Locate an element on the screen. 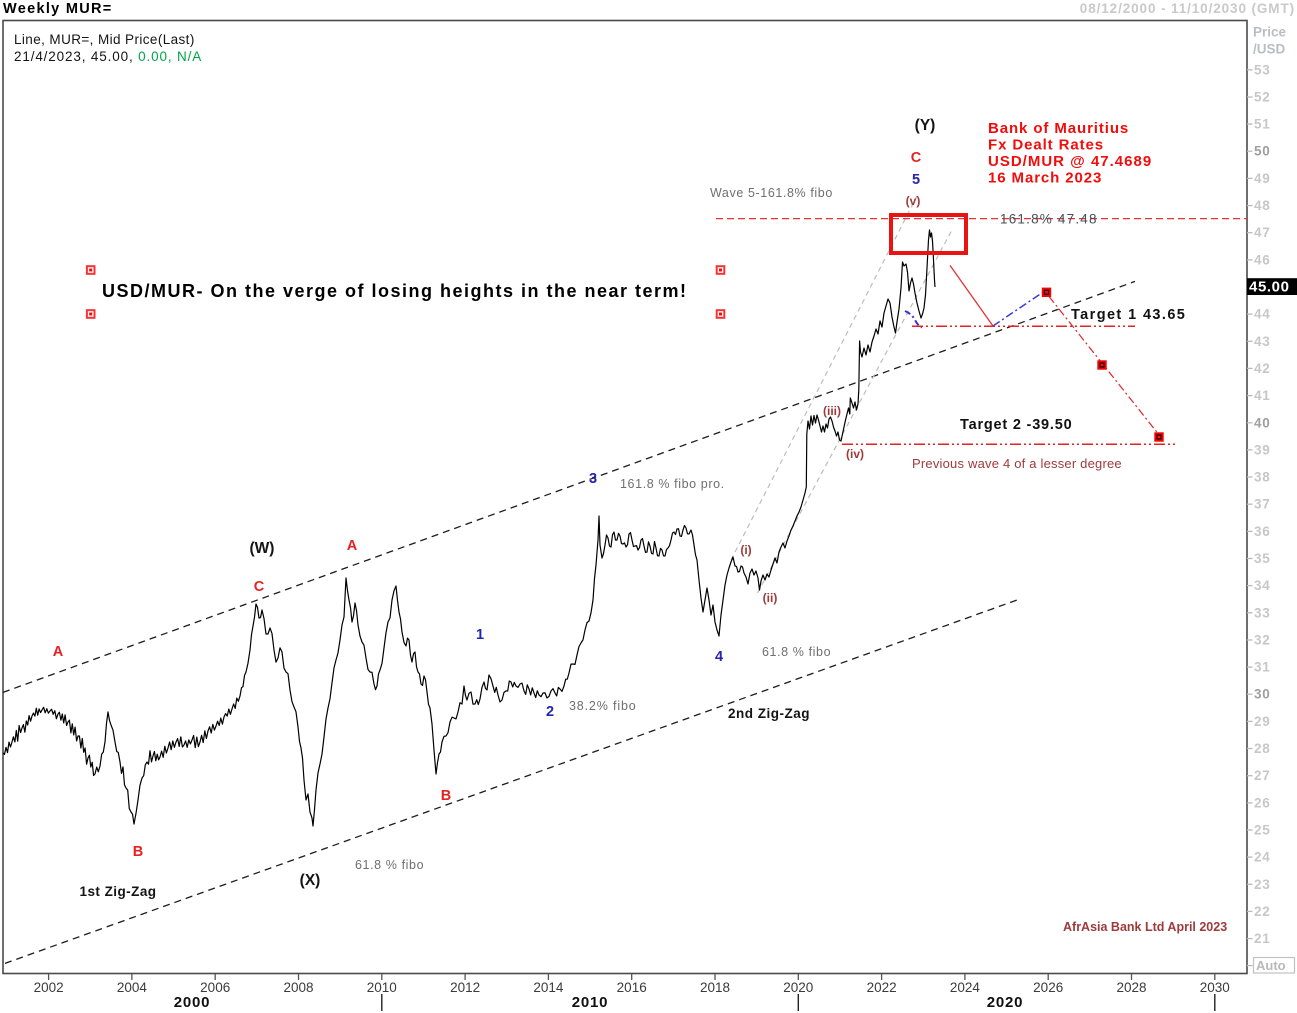 Image resolution: width=1297 pixels, height=1013 pixels. svg-text: 2nd Zig-Zag is located at coordinates (769, 713).